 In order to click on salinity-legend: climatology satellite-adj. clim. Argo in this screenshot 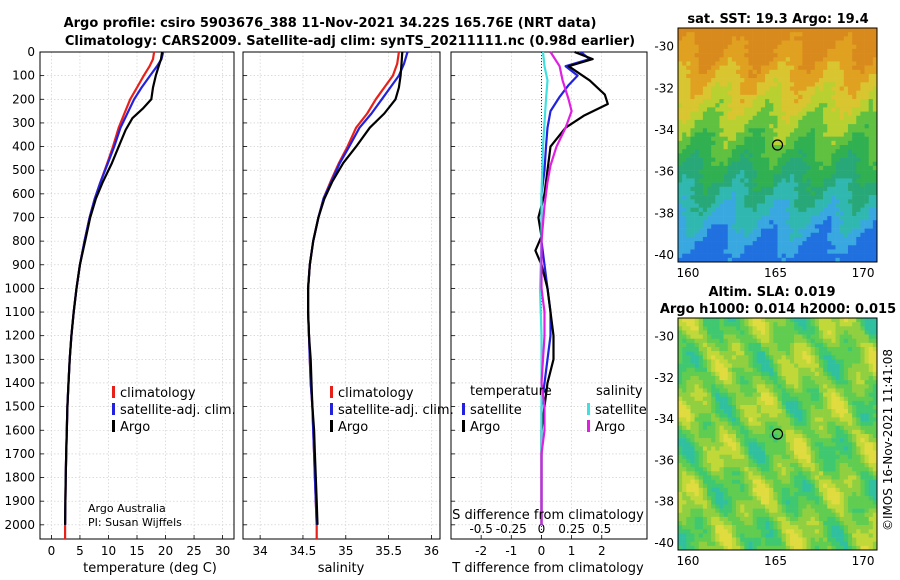, I will do `click(392, 410)`.